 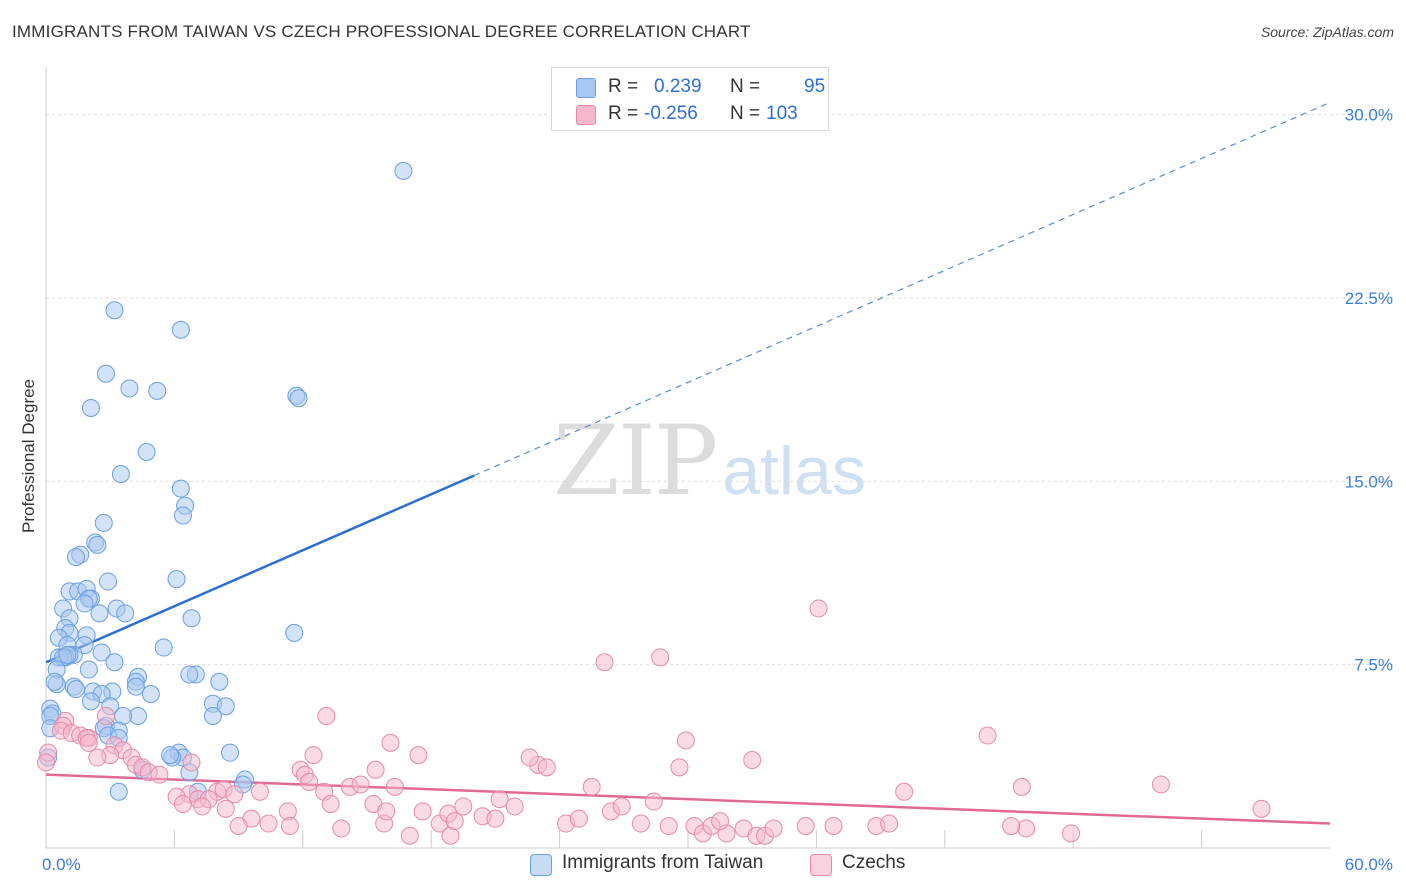 What do you see at coordinates (671, 113) in the screenshot?
I see `legend-r-value: -0.256` at bounding box center [671, 113].